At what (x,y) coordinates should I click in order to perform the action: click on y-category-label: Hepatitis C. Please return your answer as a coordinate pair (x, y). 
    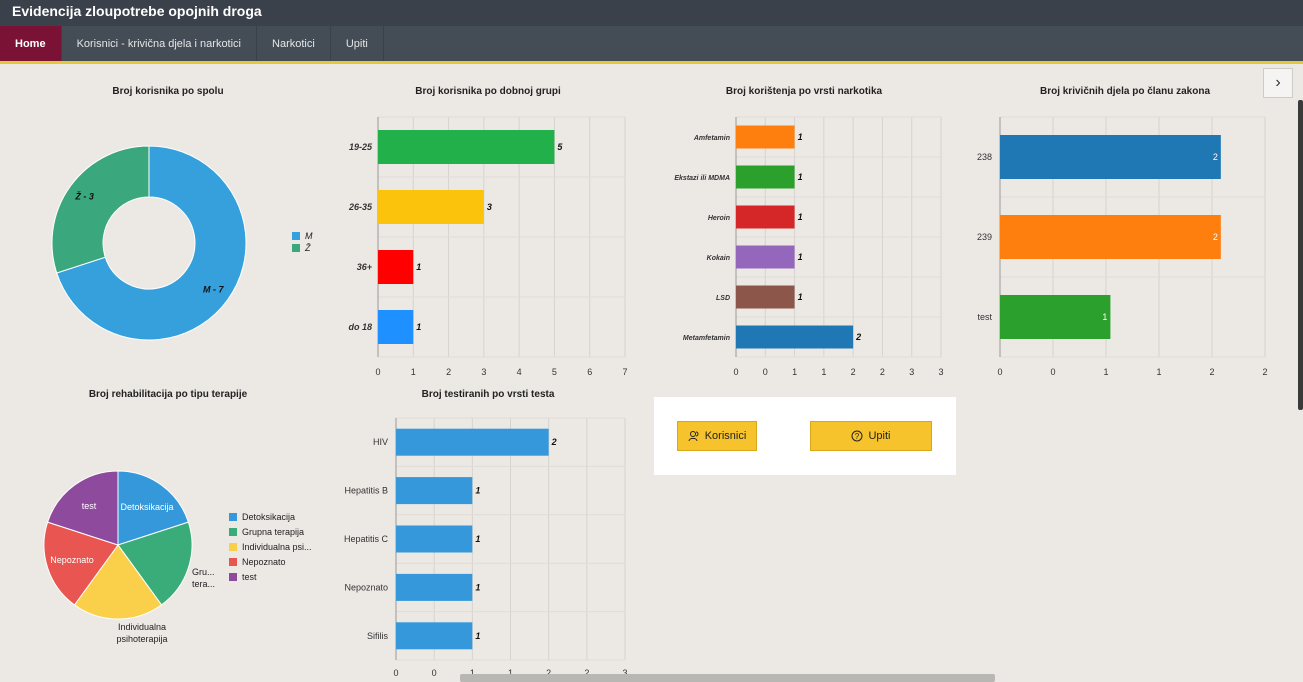
    Looking at the image, I should click on (366, 539).